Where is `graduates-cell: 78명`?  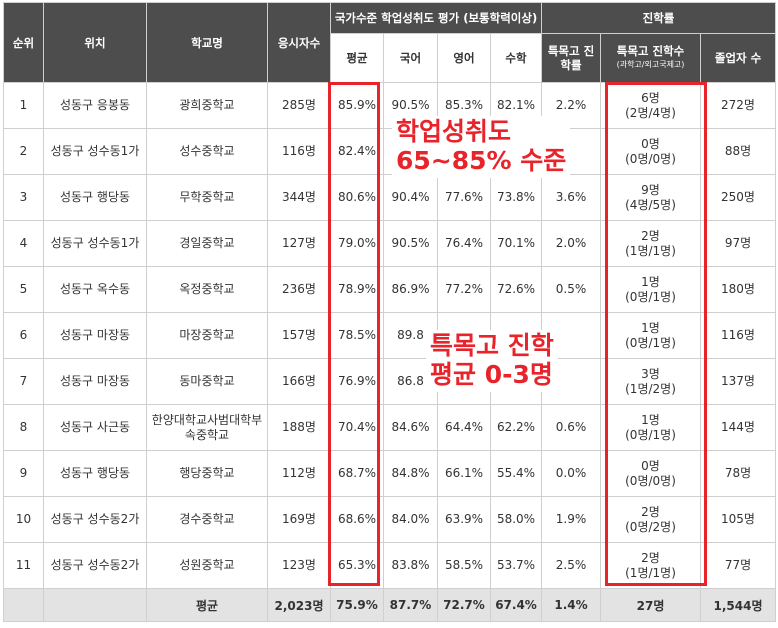 graduates-cell: 78명 is located at coordinates (738, 473).